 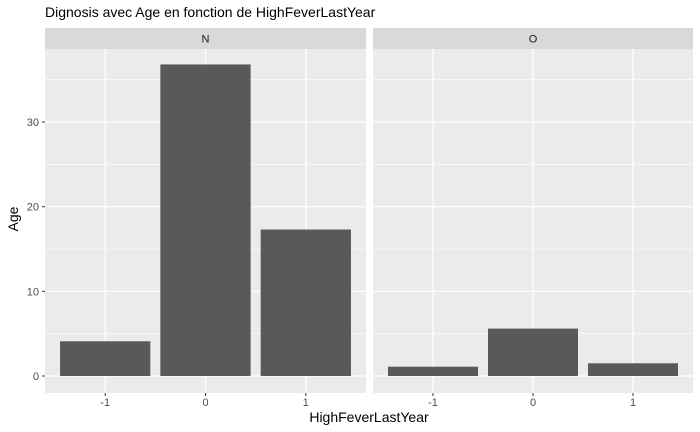 What do you see at coordinates (33, 123) in the screenshot?
I see `y-tick-label: 30` at bounding box center [33, 123].